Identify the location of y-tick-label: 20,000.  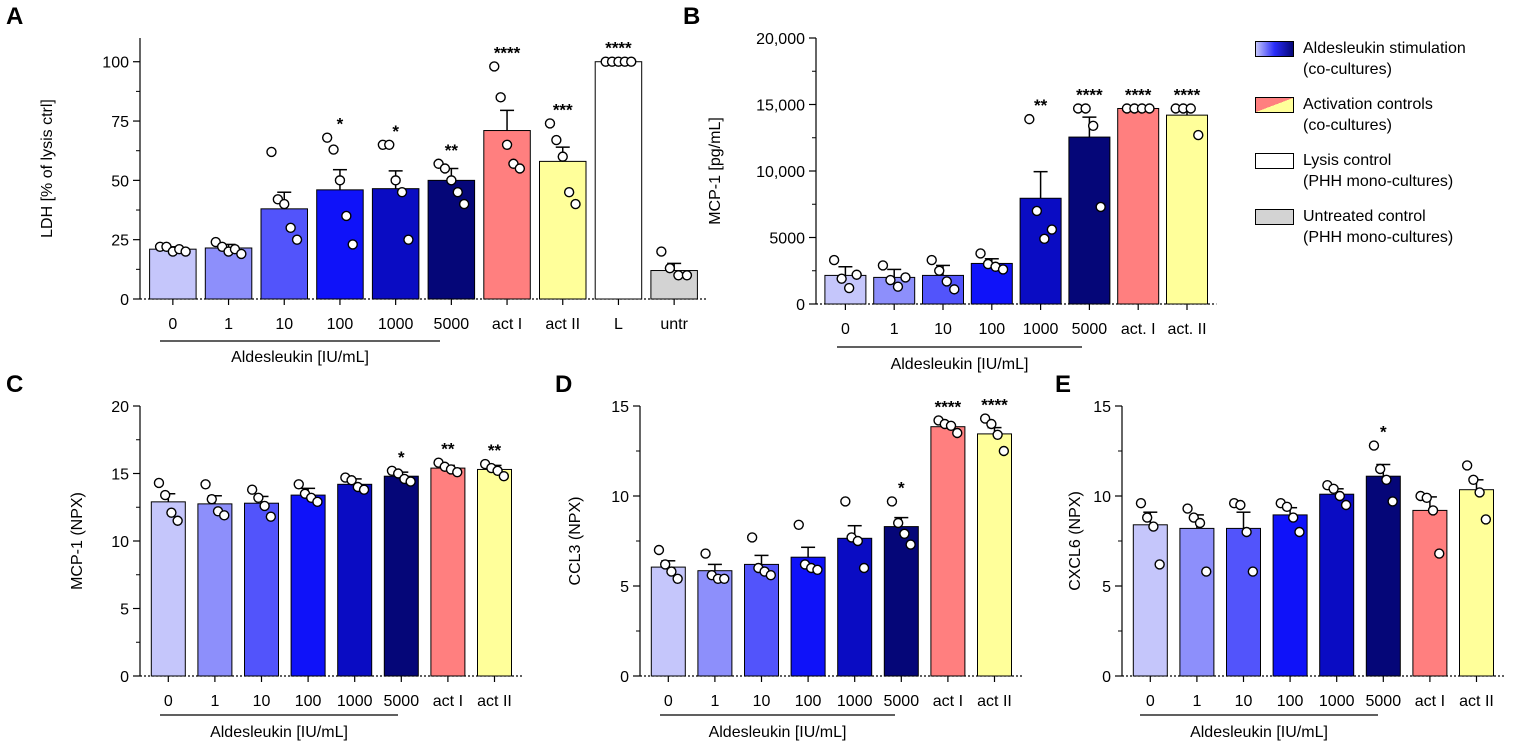
(780, 39).